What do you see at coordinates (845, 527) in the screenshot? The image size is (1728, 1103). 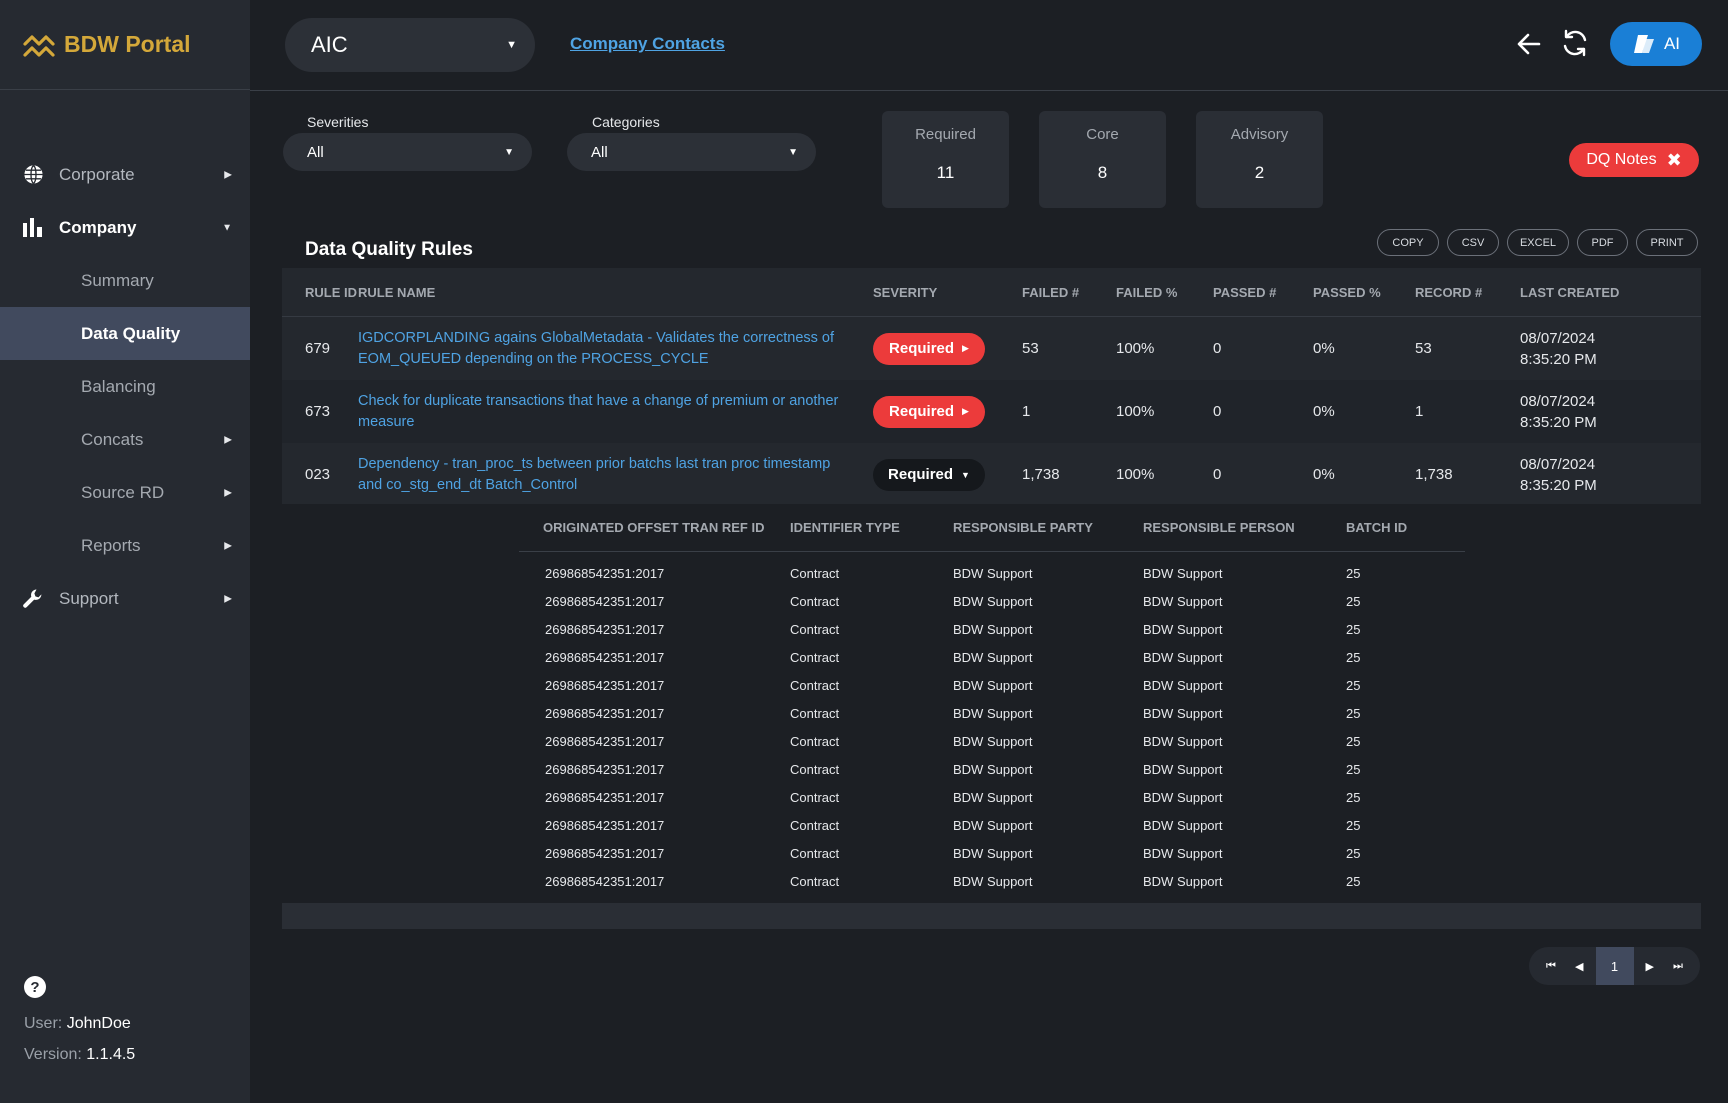 I see `column-header: IDENTIFIER TYPE` at bounding box center [845, 527].